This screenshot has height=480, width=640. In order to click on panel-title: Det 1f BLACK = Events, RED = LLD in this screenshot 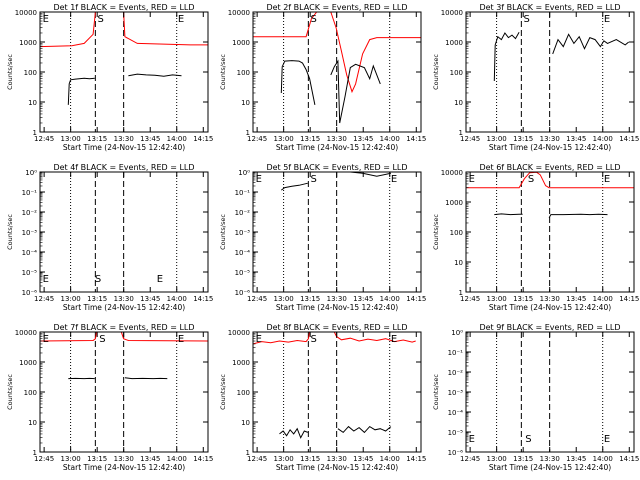, I will do `click(123, 7)`.